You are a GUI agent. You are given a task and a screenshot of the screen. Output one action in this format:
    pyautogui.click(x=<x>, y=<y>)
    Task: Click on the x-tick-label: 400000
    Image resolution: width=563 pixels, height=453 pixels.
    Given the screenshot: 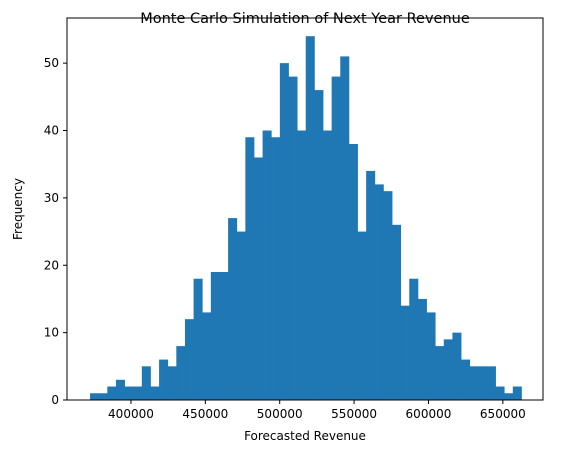 What is the action you would take?
    pyautogui.click(x=131, y=414)
    